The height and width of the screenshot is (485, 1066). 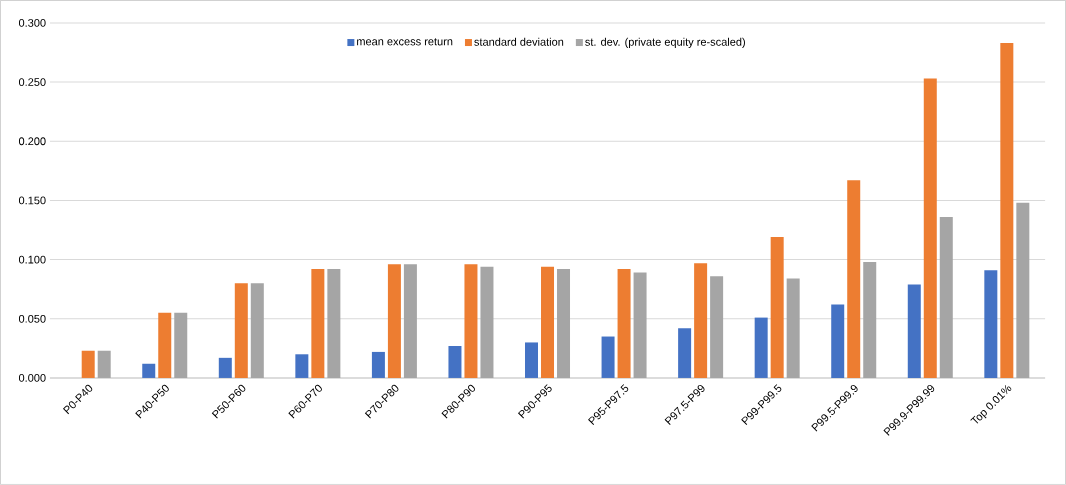 I want to click on y-tick-label: 0.200, so click(x=32, y=141).